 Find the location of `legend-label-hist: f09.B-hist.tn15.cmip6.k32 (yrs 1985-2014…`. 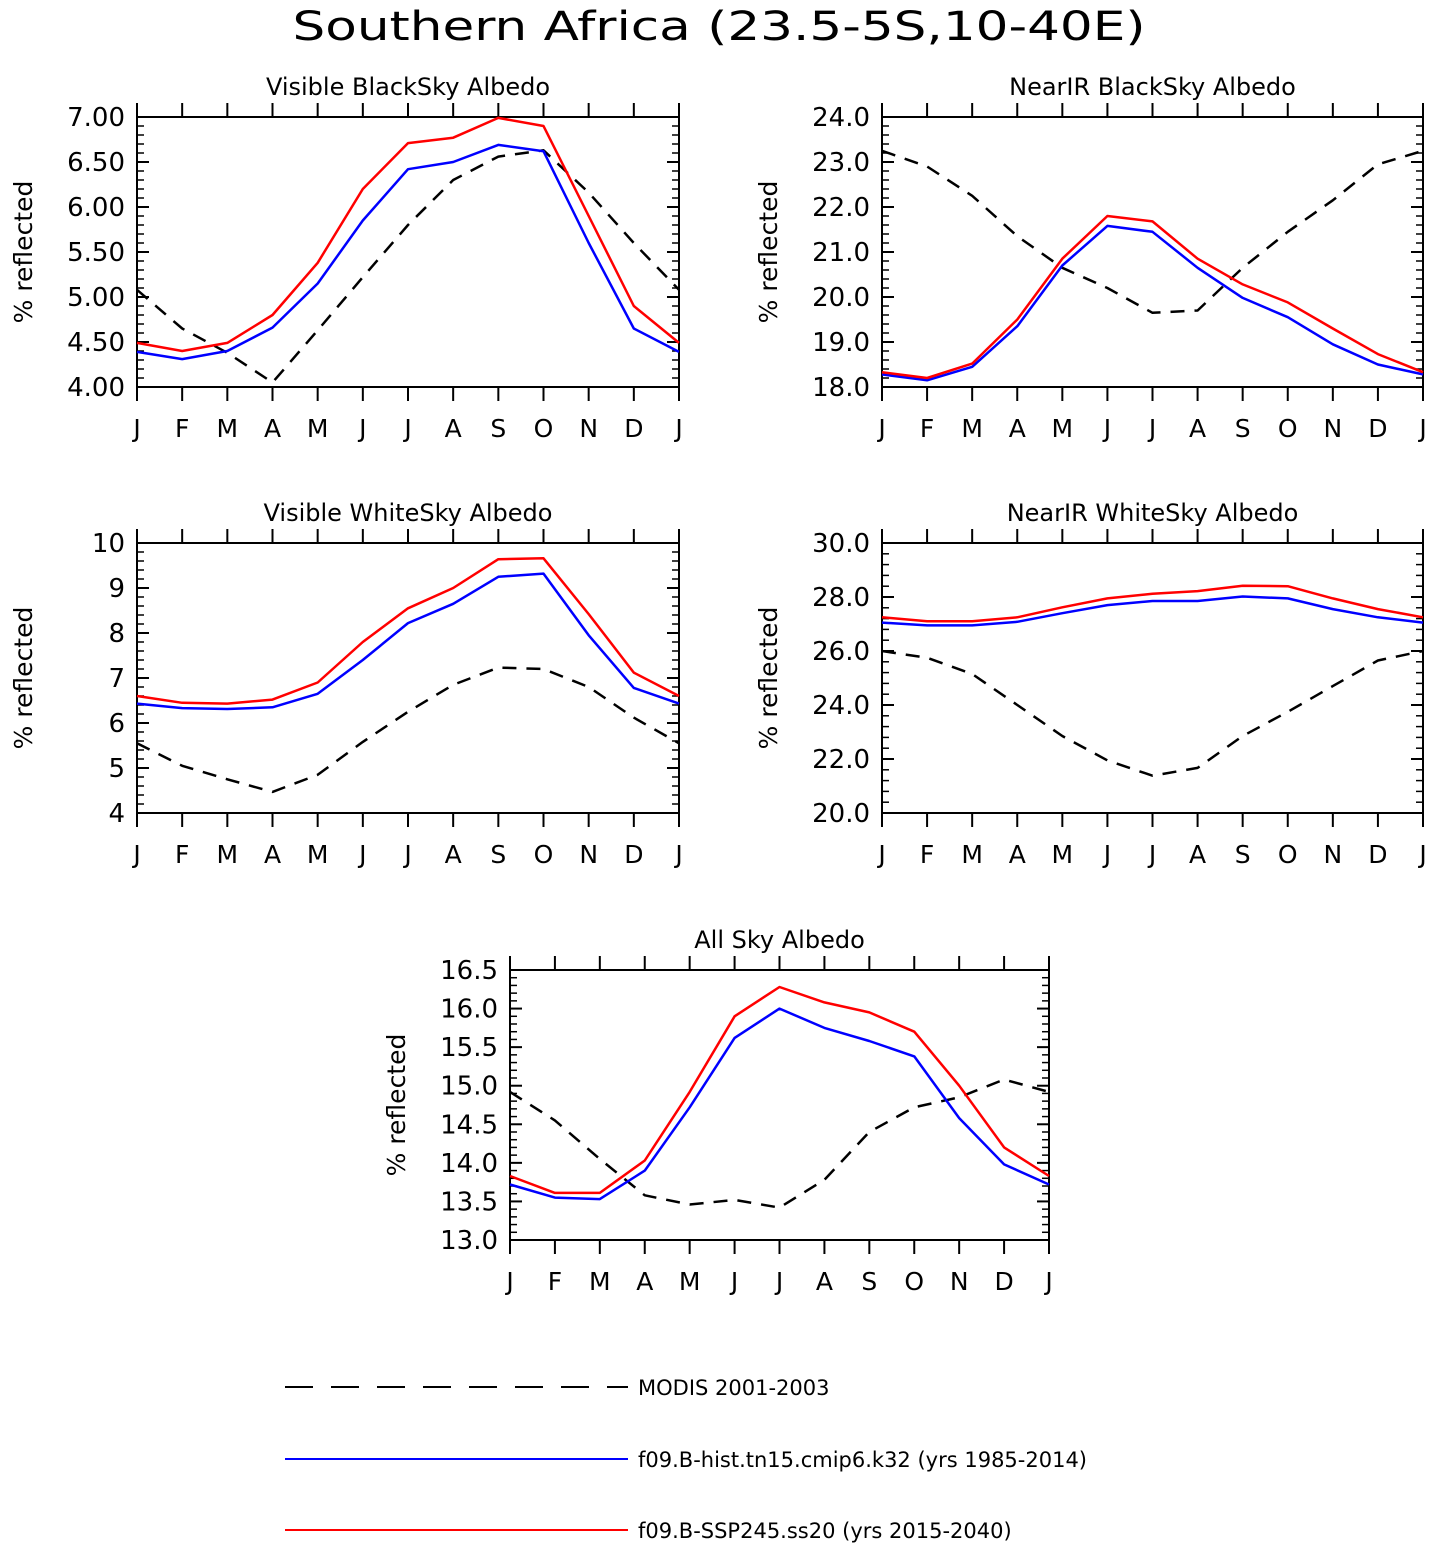

legend-label-hist: f09.B-hist.tn15.cmip6.k32 (yrs 1985-2014… is located at coordinates (862, 1460).